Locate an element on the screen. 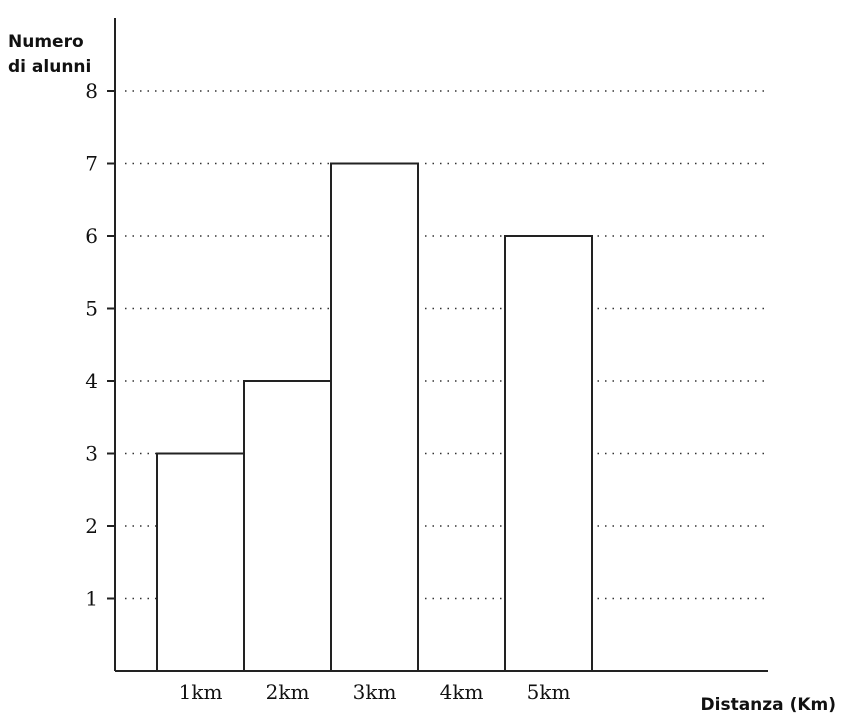 The image size is (842, 715). y-tick-label-3: 3 is located at coordinates (91, 454).